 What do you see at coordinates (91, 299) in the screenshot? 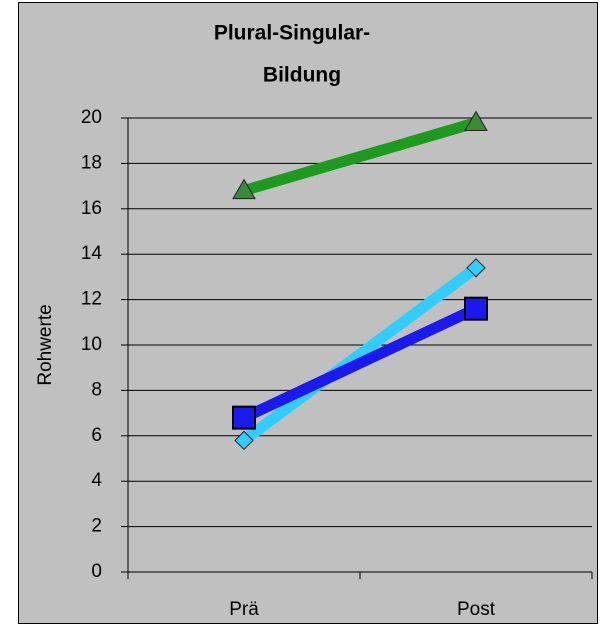
I see `y-tick-label: 12` at bounding box center [91, 299].